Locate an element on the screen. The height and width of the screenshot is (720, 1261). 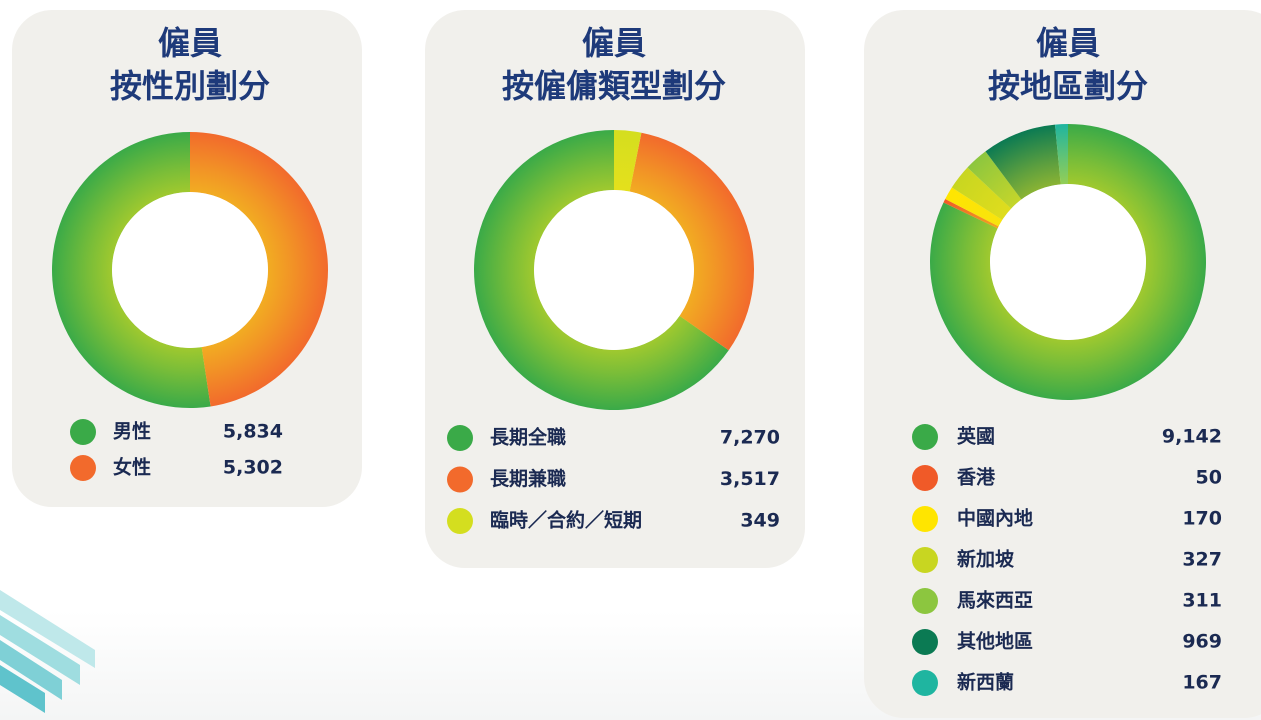
chart-subtitle: 按性別劃分 is located at coordinates (190, 86).